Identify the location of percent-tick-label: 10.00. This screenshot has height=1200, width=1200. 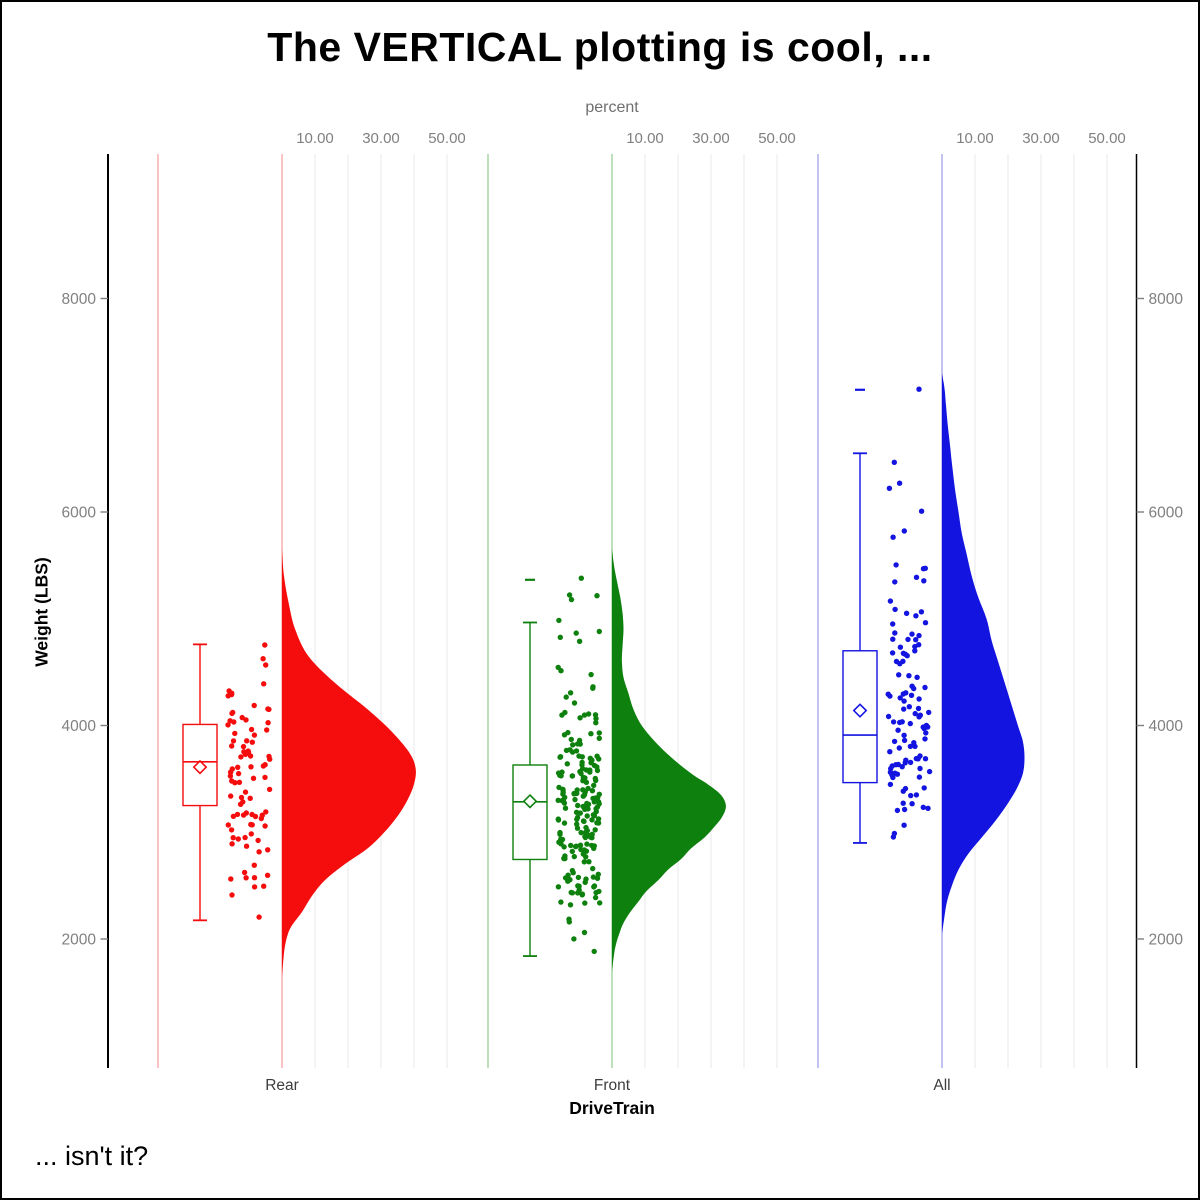
(315, 138).